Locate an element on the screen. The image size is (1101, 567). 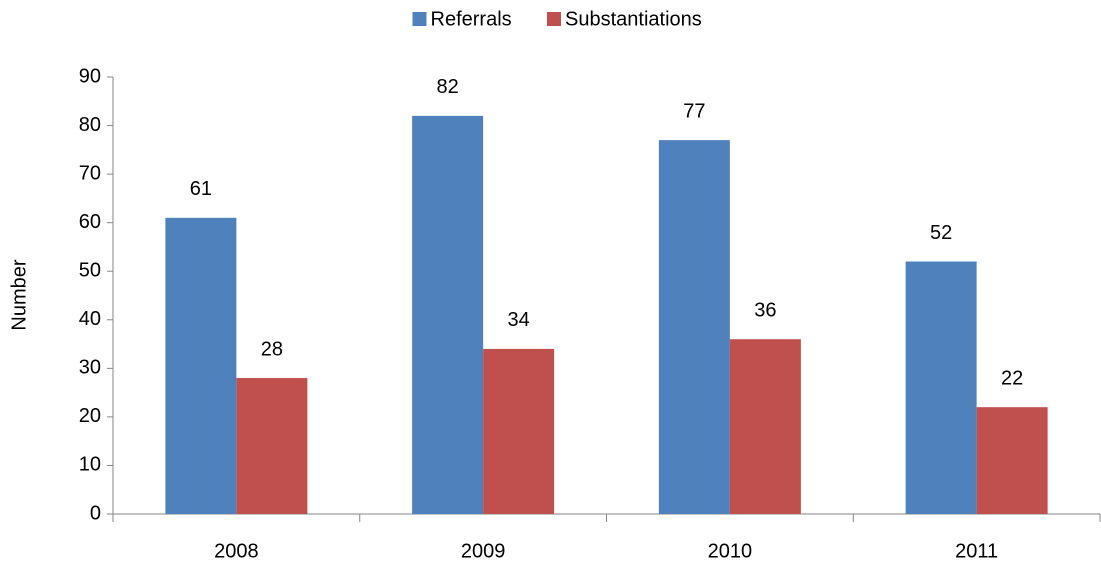
data-label: 28 is located at coordinates (272, 349).